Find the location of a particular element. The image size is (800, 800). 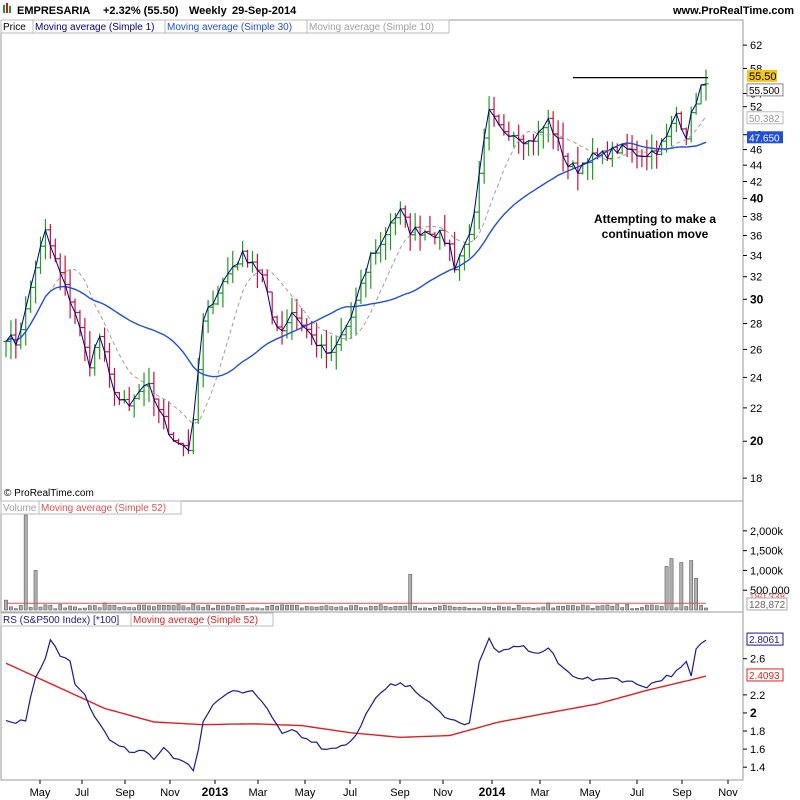

legend-rs-ma: Moving average (Simple 52) is located at coordinates (195, 620).